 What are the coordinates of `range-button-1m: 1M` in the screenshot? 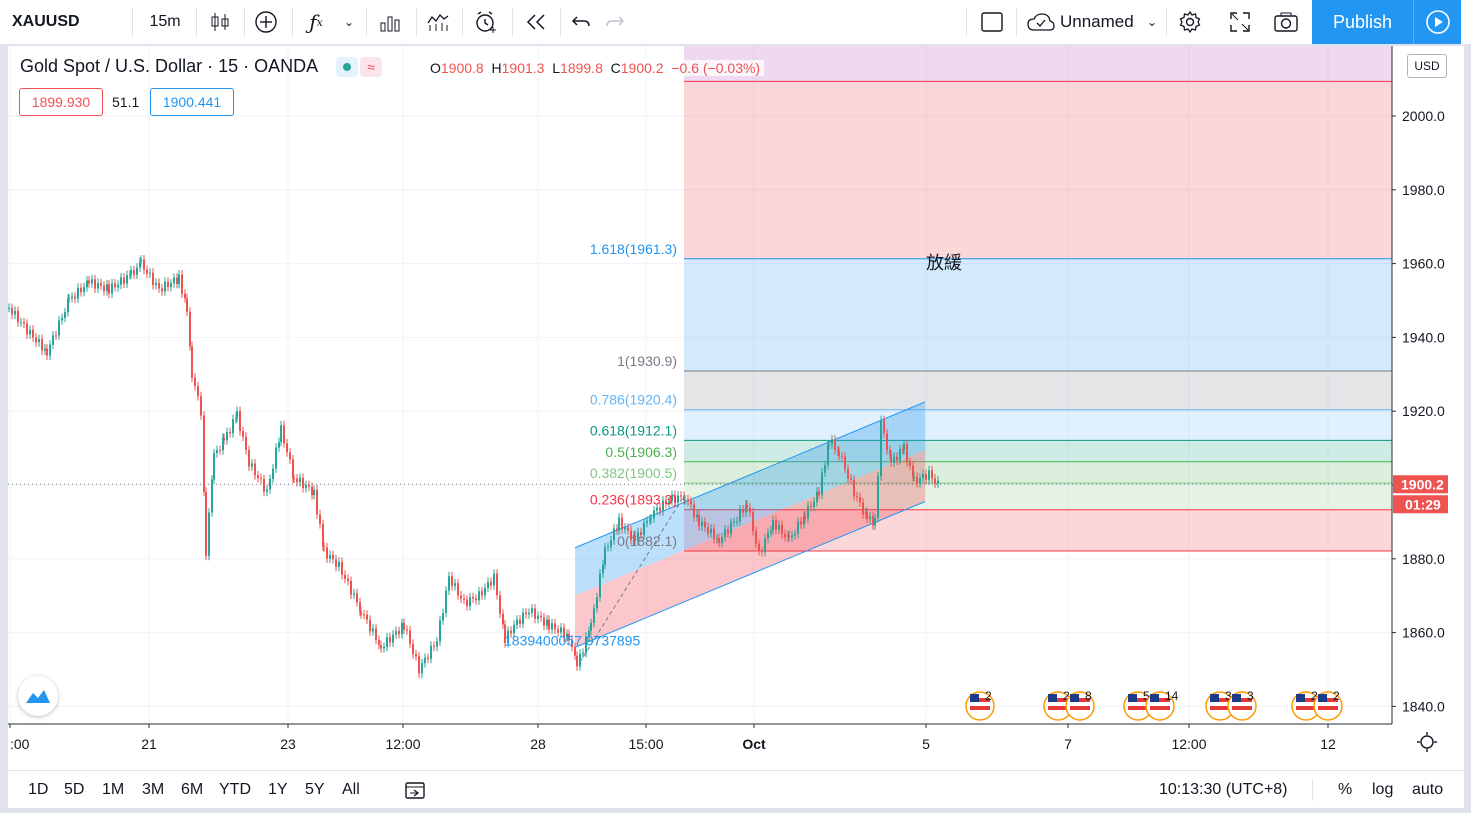 It's located at (113, 789).